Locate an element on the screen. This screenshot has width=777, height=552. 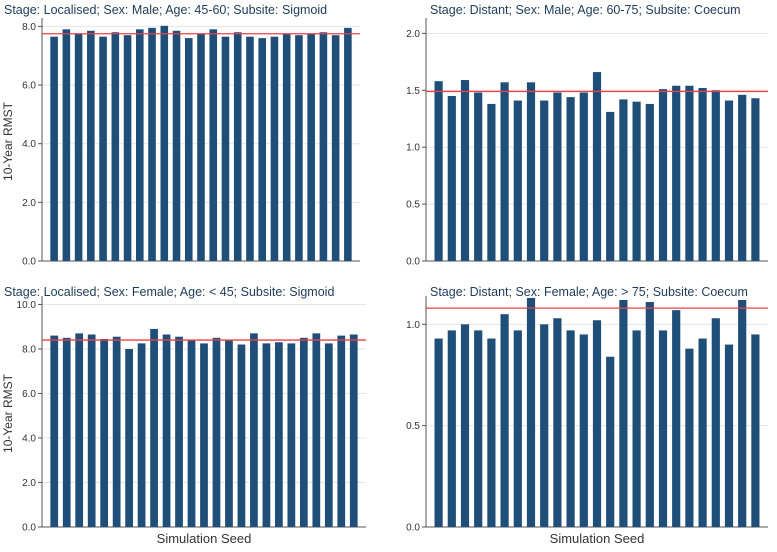
y-tick-label: 4.0 is located at coordinates (29, 438).